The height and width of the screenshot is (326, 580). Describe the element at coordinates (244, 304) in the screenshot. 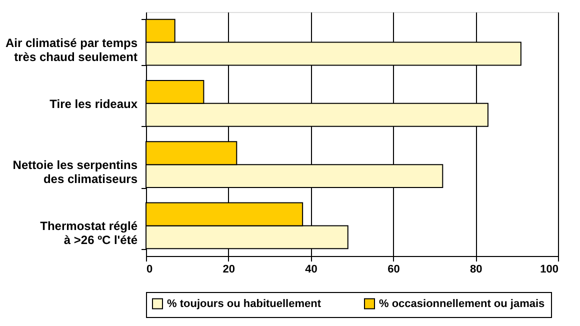

I see `legend-label: % toujours ou habituellement` at that location.